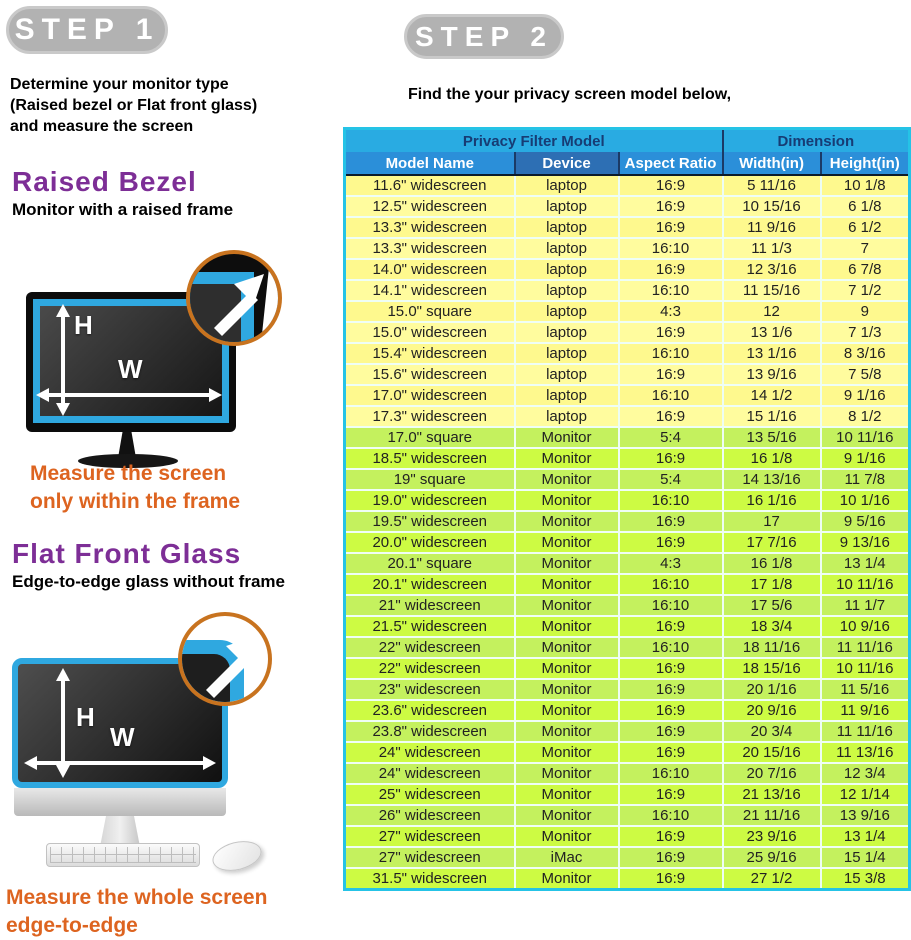 The height and width of the screenshot is (940, 911). Describe the element at coordinates (864, 543) in the screenshot. I see `cell-height: 9 13/16` at that location.